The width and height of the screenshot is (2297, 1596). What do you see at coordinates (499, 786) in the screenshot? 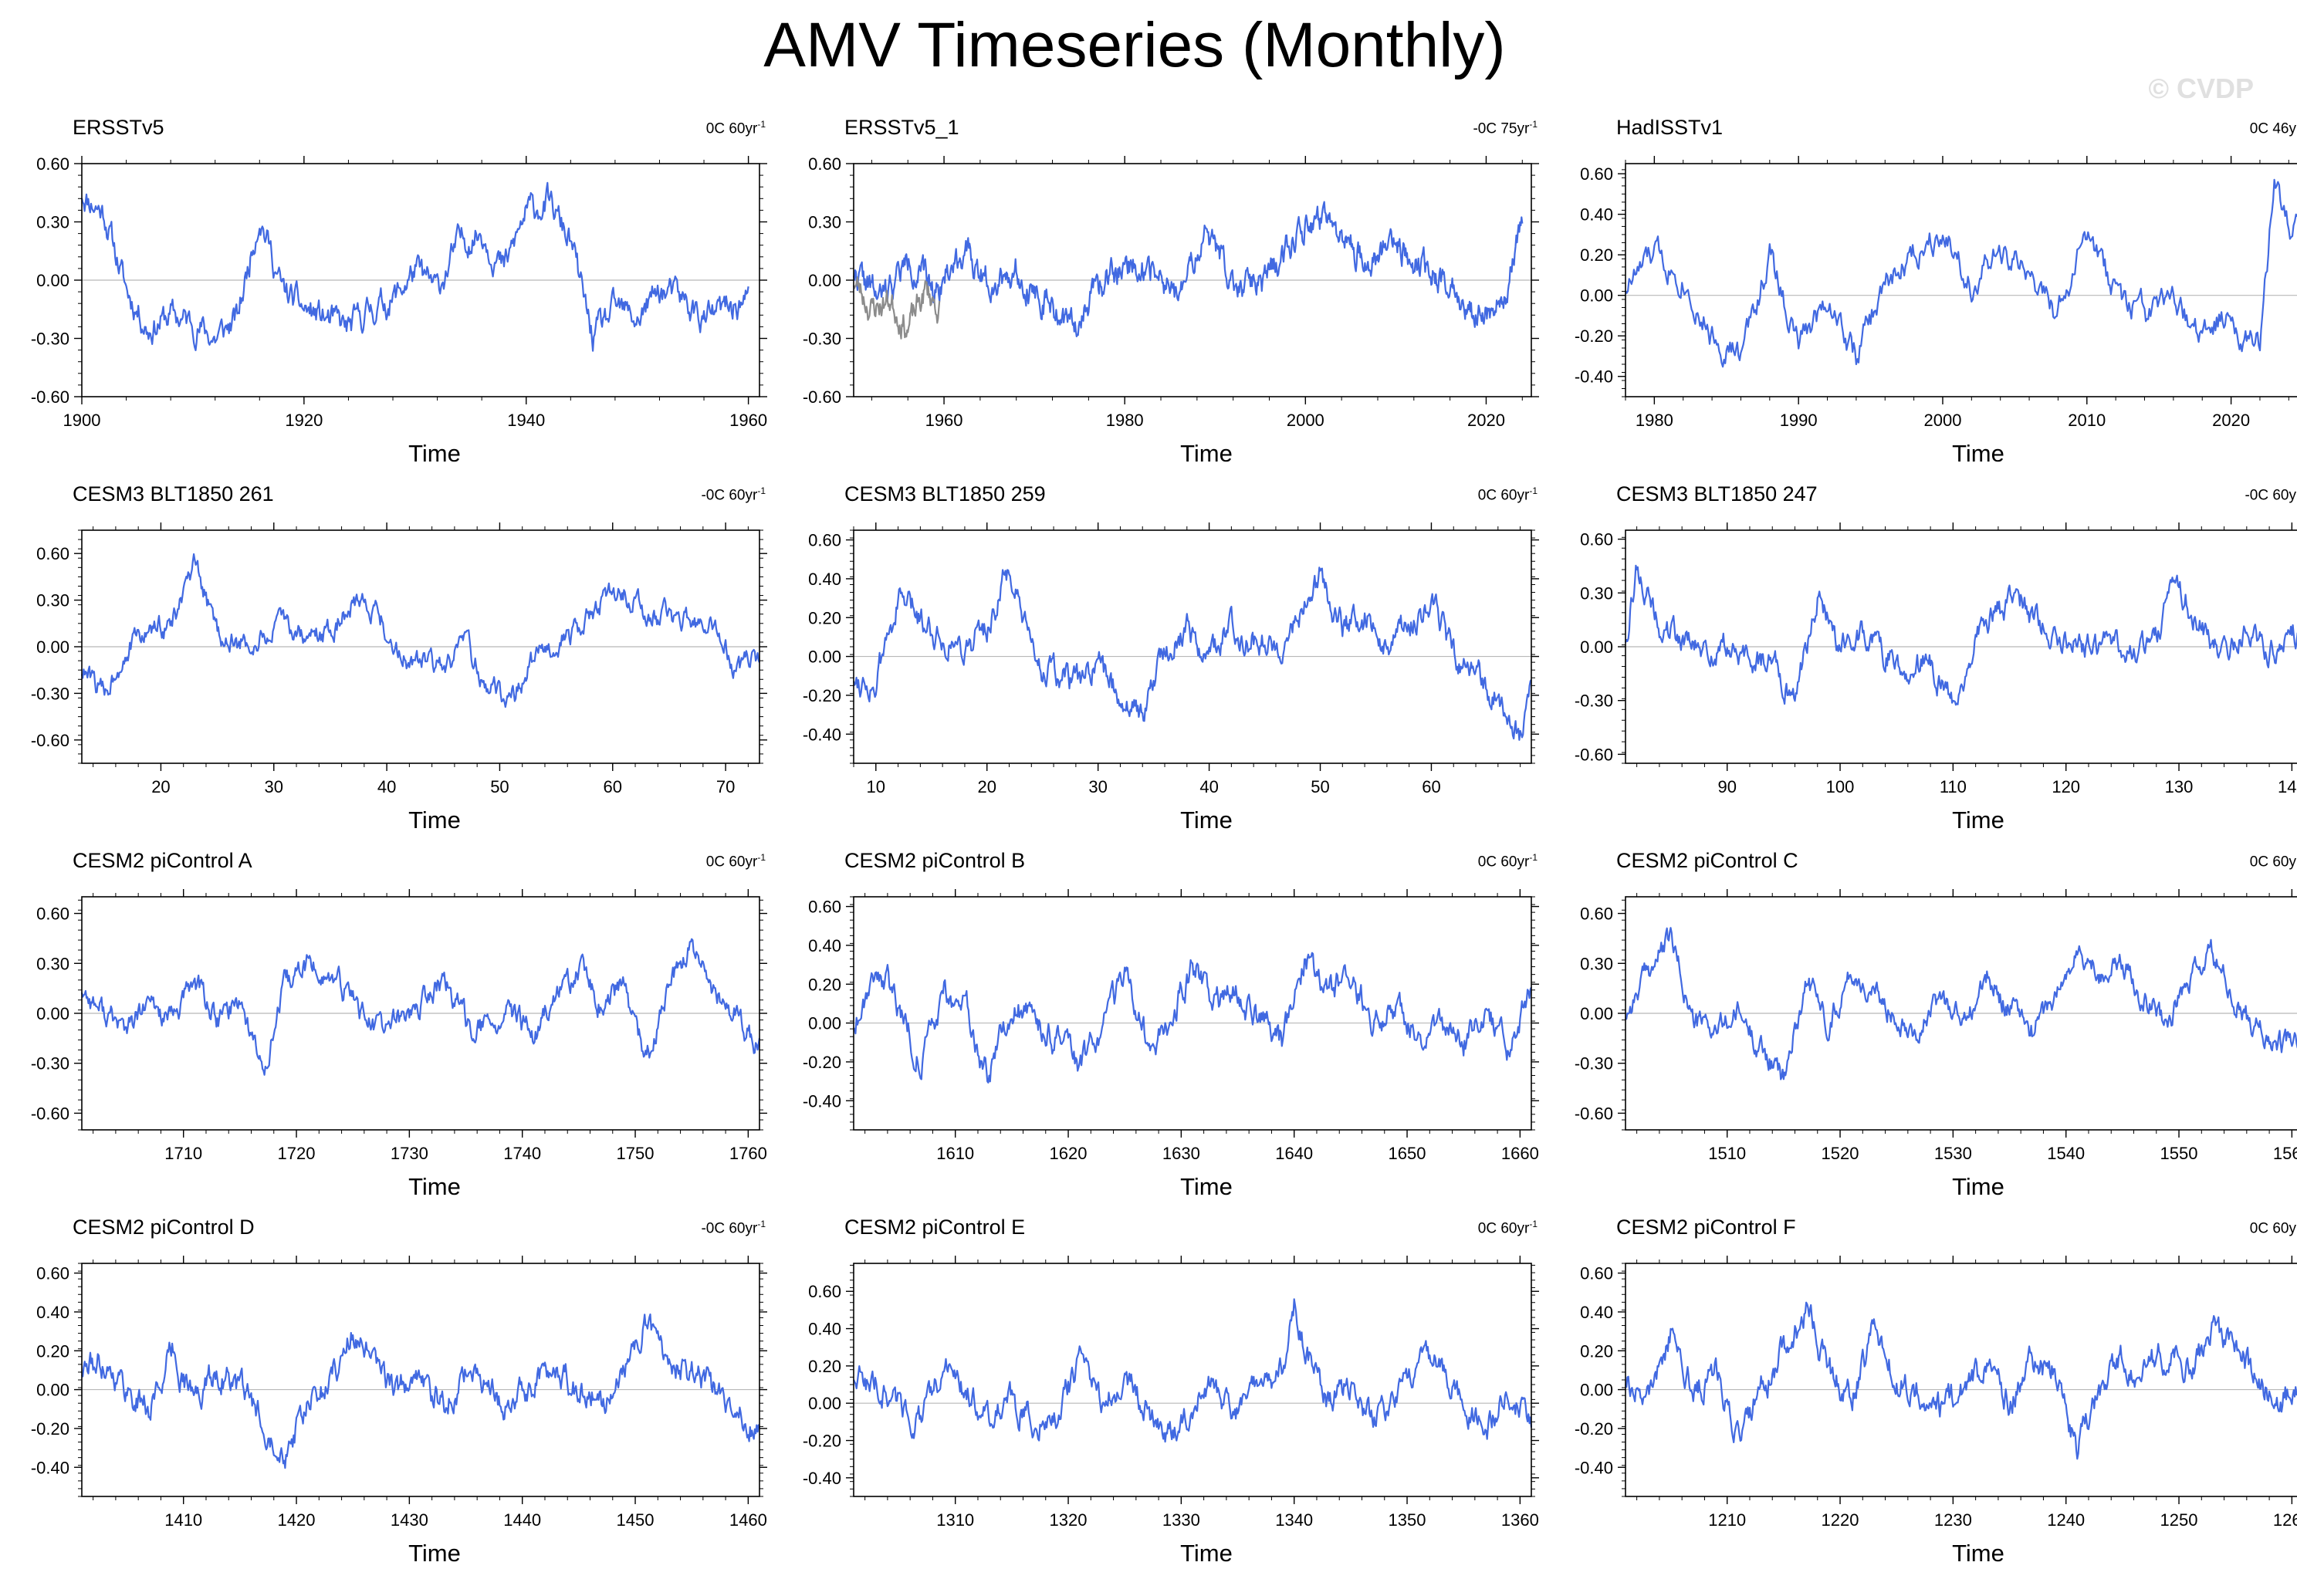
I see `x-tick-label: 50` at bounding box center [499, 786].